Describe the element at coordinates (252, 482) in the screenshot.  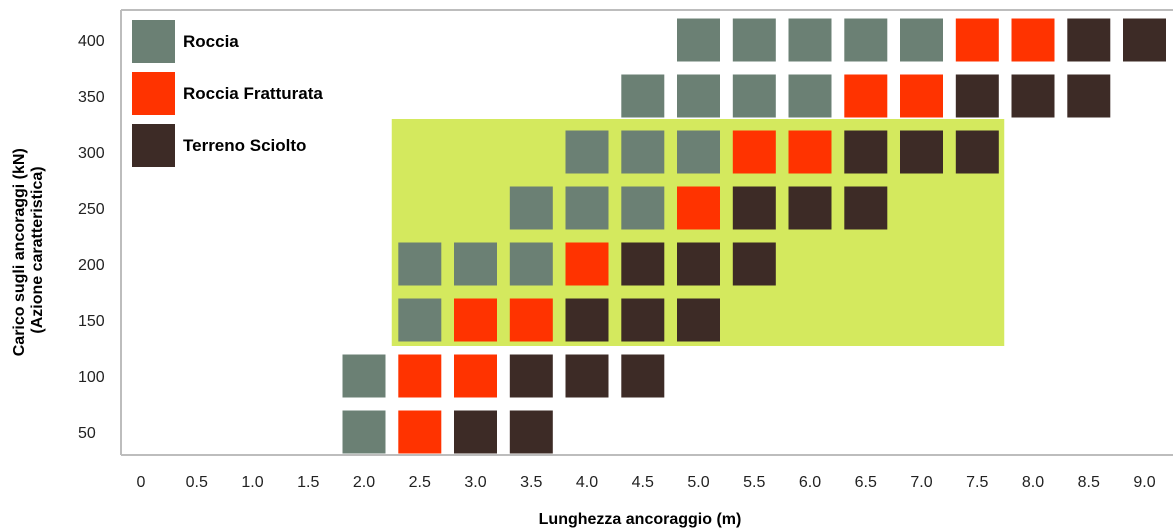
I see `x-tick-label: 1.0` at that location.